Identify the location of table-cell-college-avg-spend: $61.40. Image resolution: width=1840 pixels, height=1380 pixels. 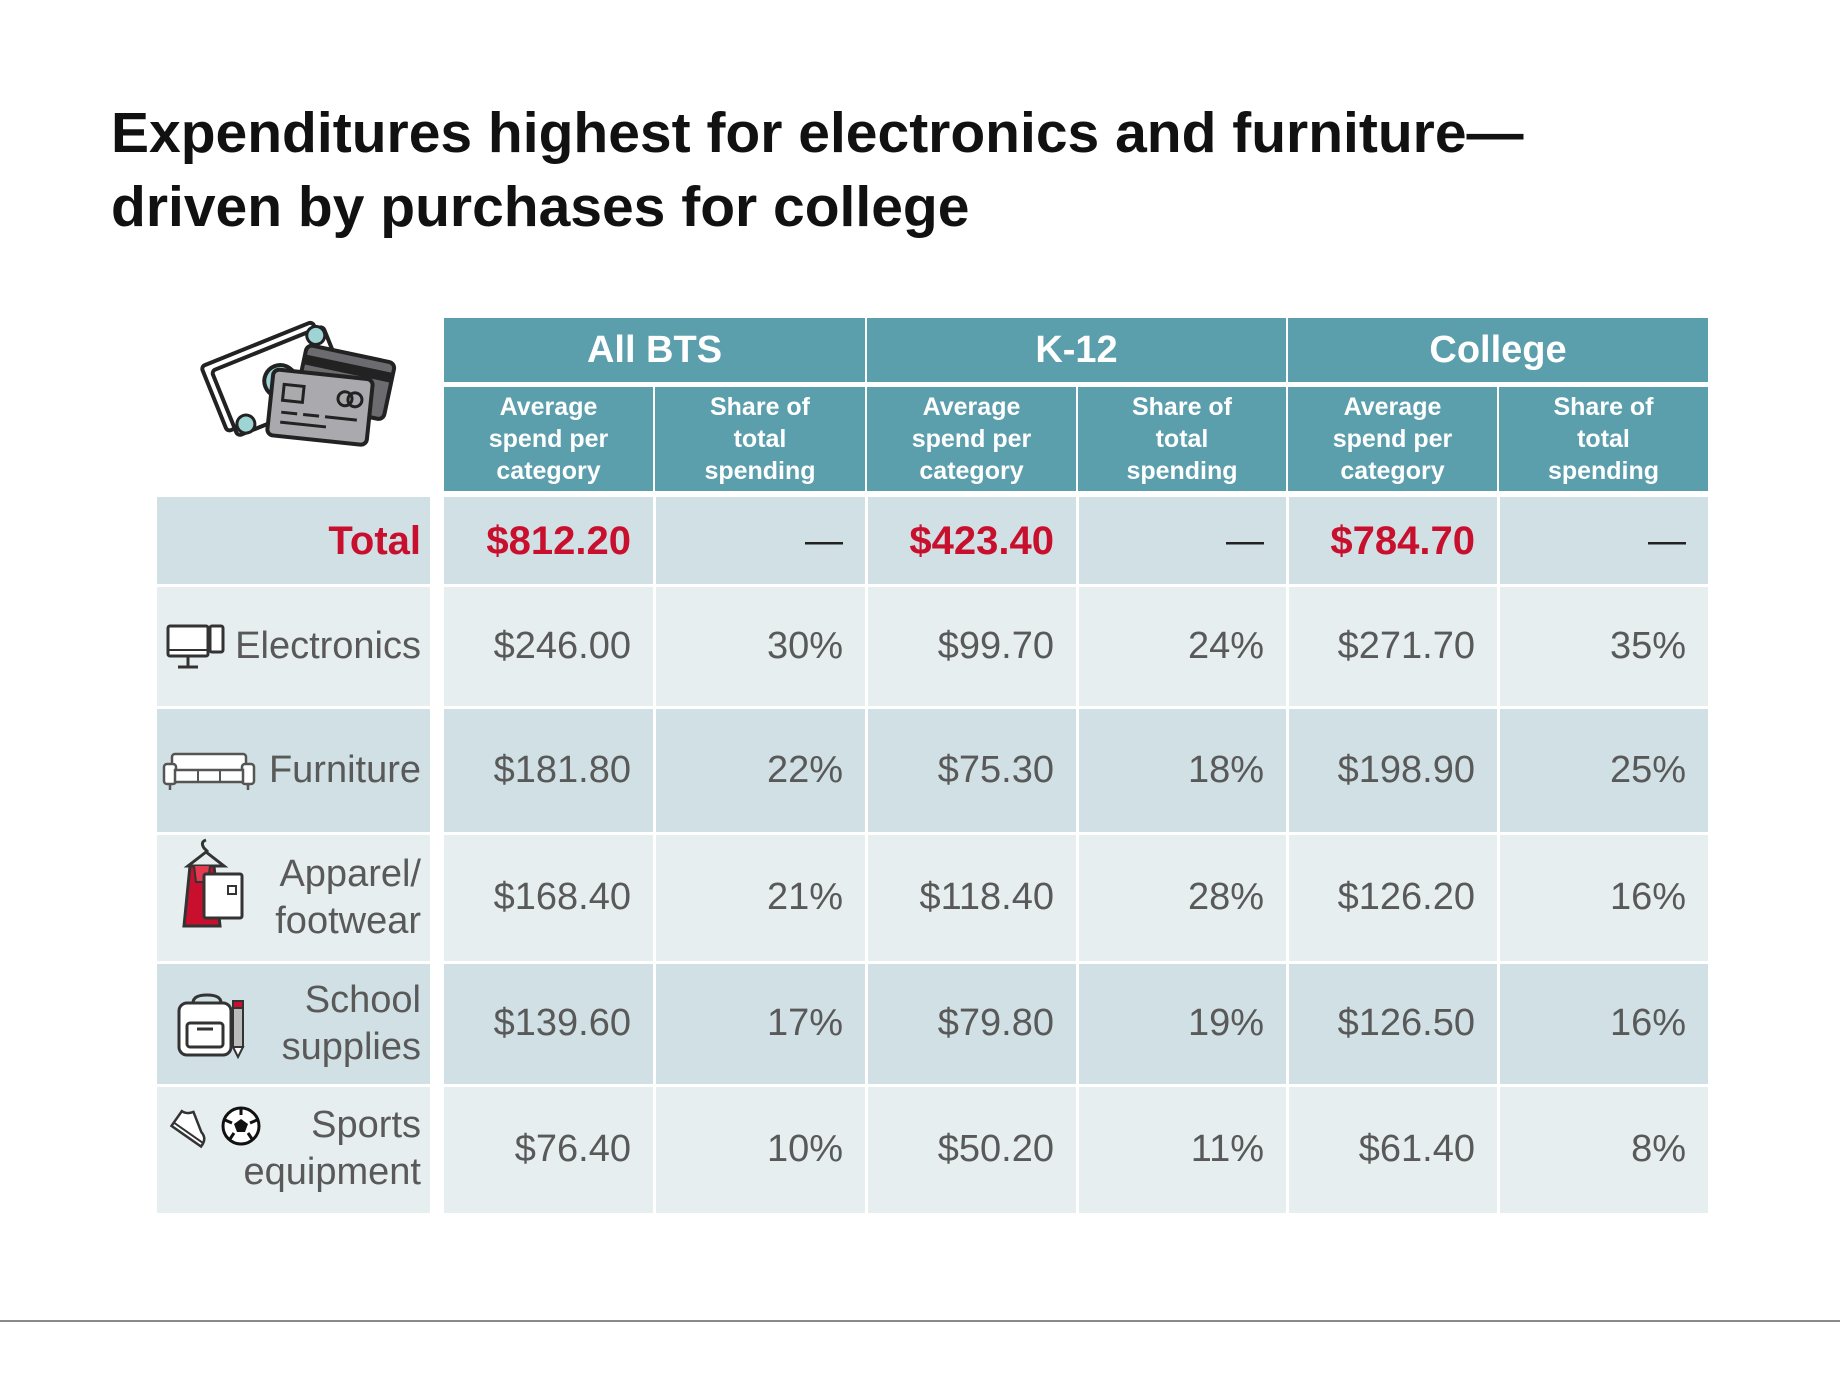
(1416, 1148).